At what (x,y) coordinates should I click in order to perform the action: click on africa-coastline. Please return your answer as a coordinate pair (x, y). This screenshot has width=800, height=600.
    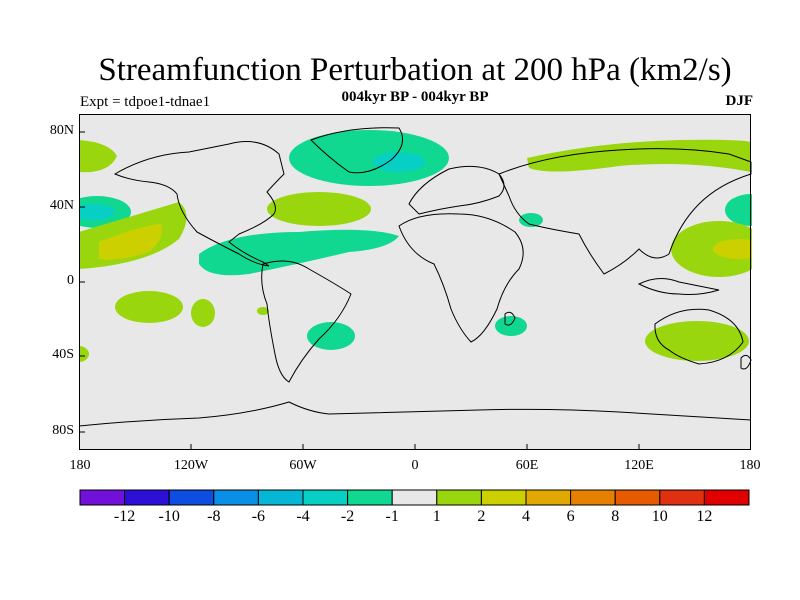
    Looking at the image, I should click on (461, 278).